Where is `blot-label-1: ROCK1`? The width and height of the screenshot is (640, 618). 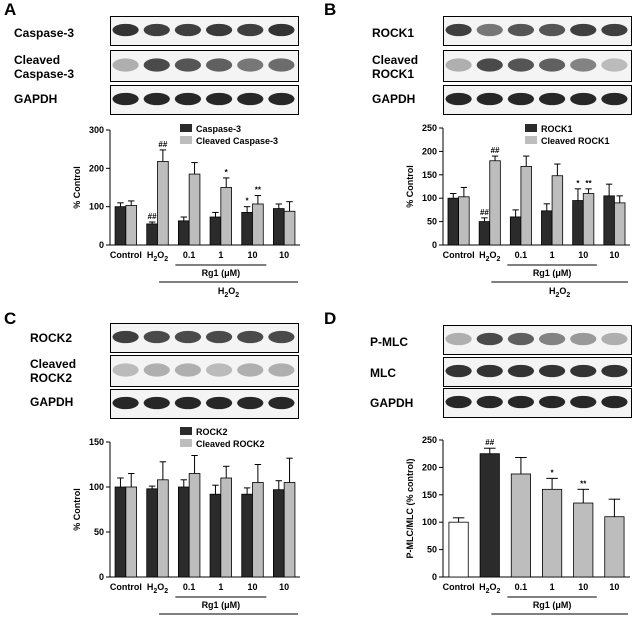
blot-label-1: ROCK1 is located at coordinates (393, 33).